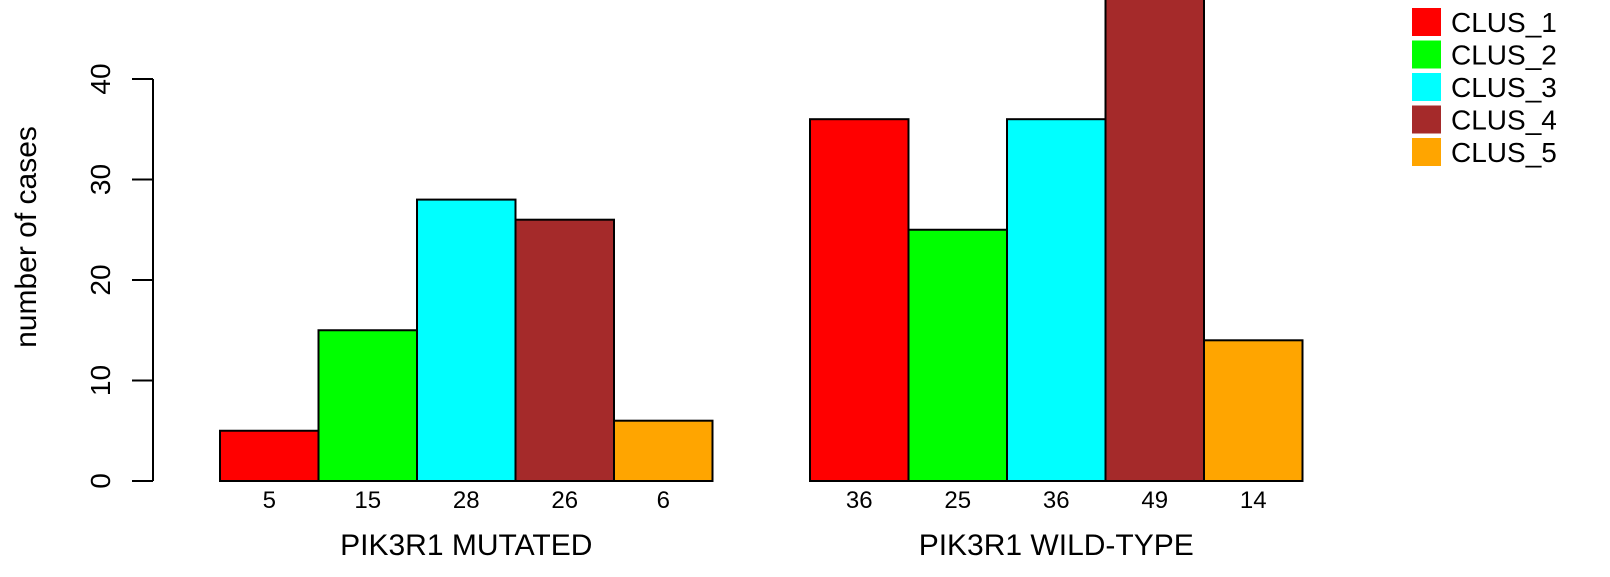  What do you see at coordinates (1504, 87) in the screenshot?
I see `legend-label: CLUS_3` at bounding box center [1504, 87].